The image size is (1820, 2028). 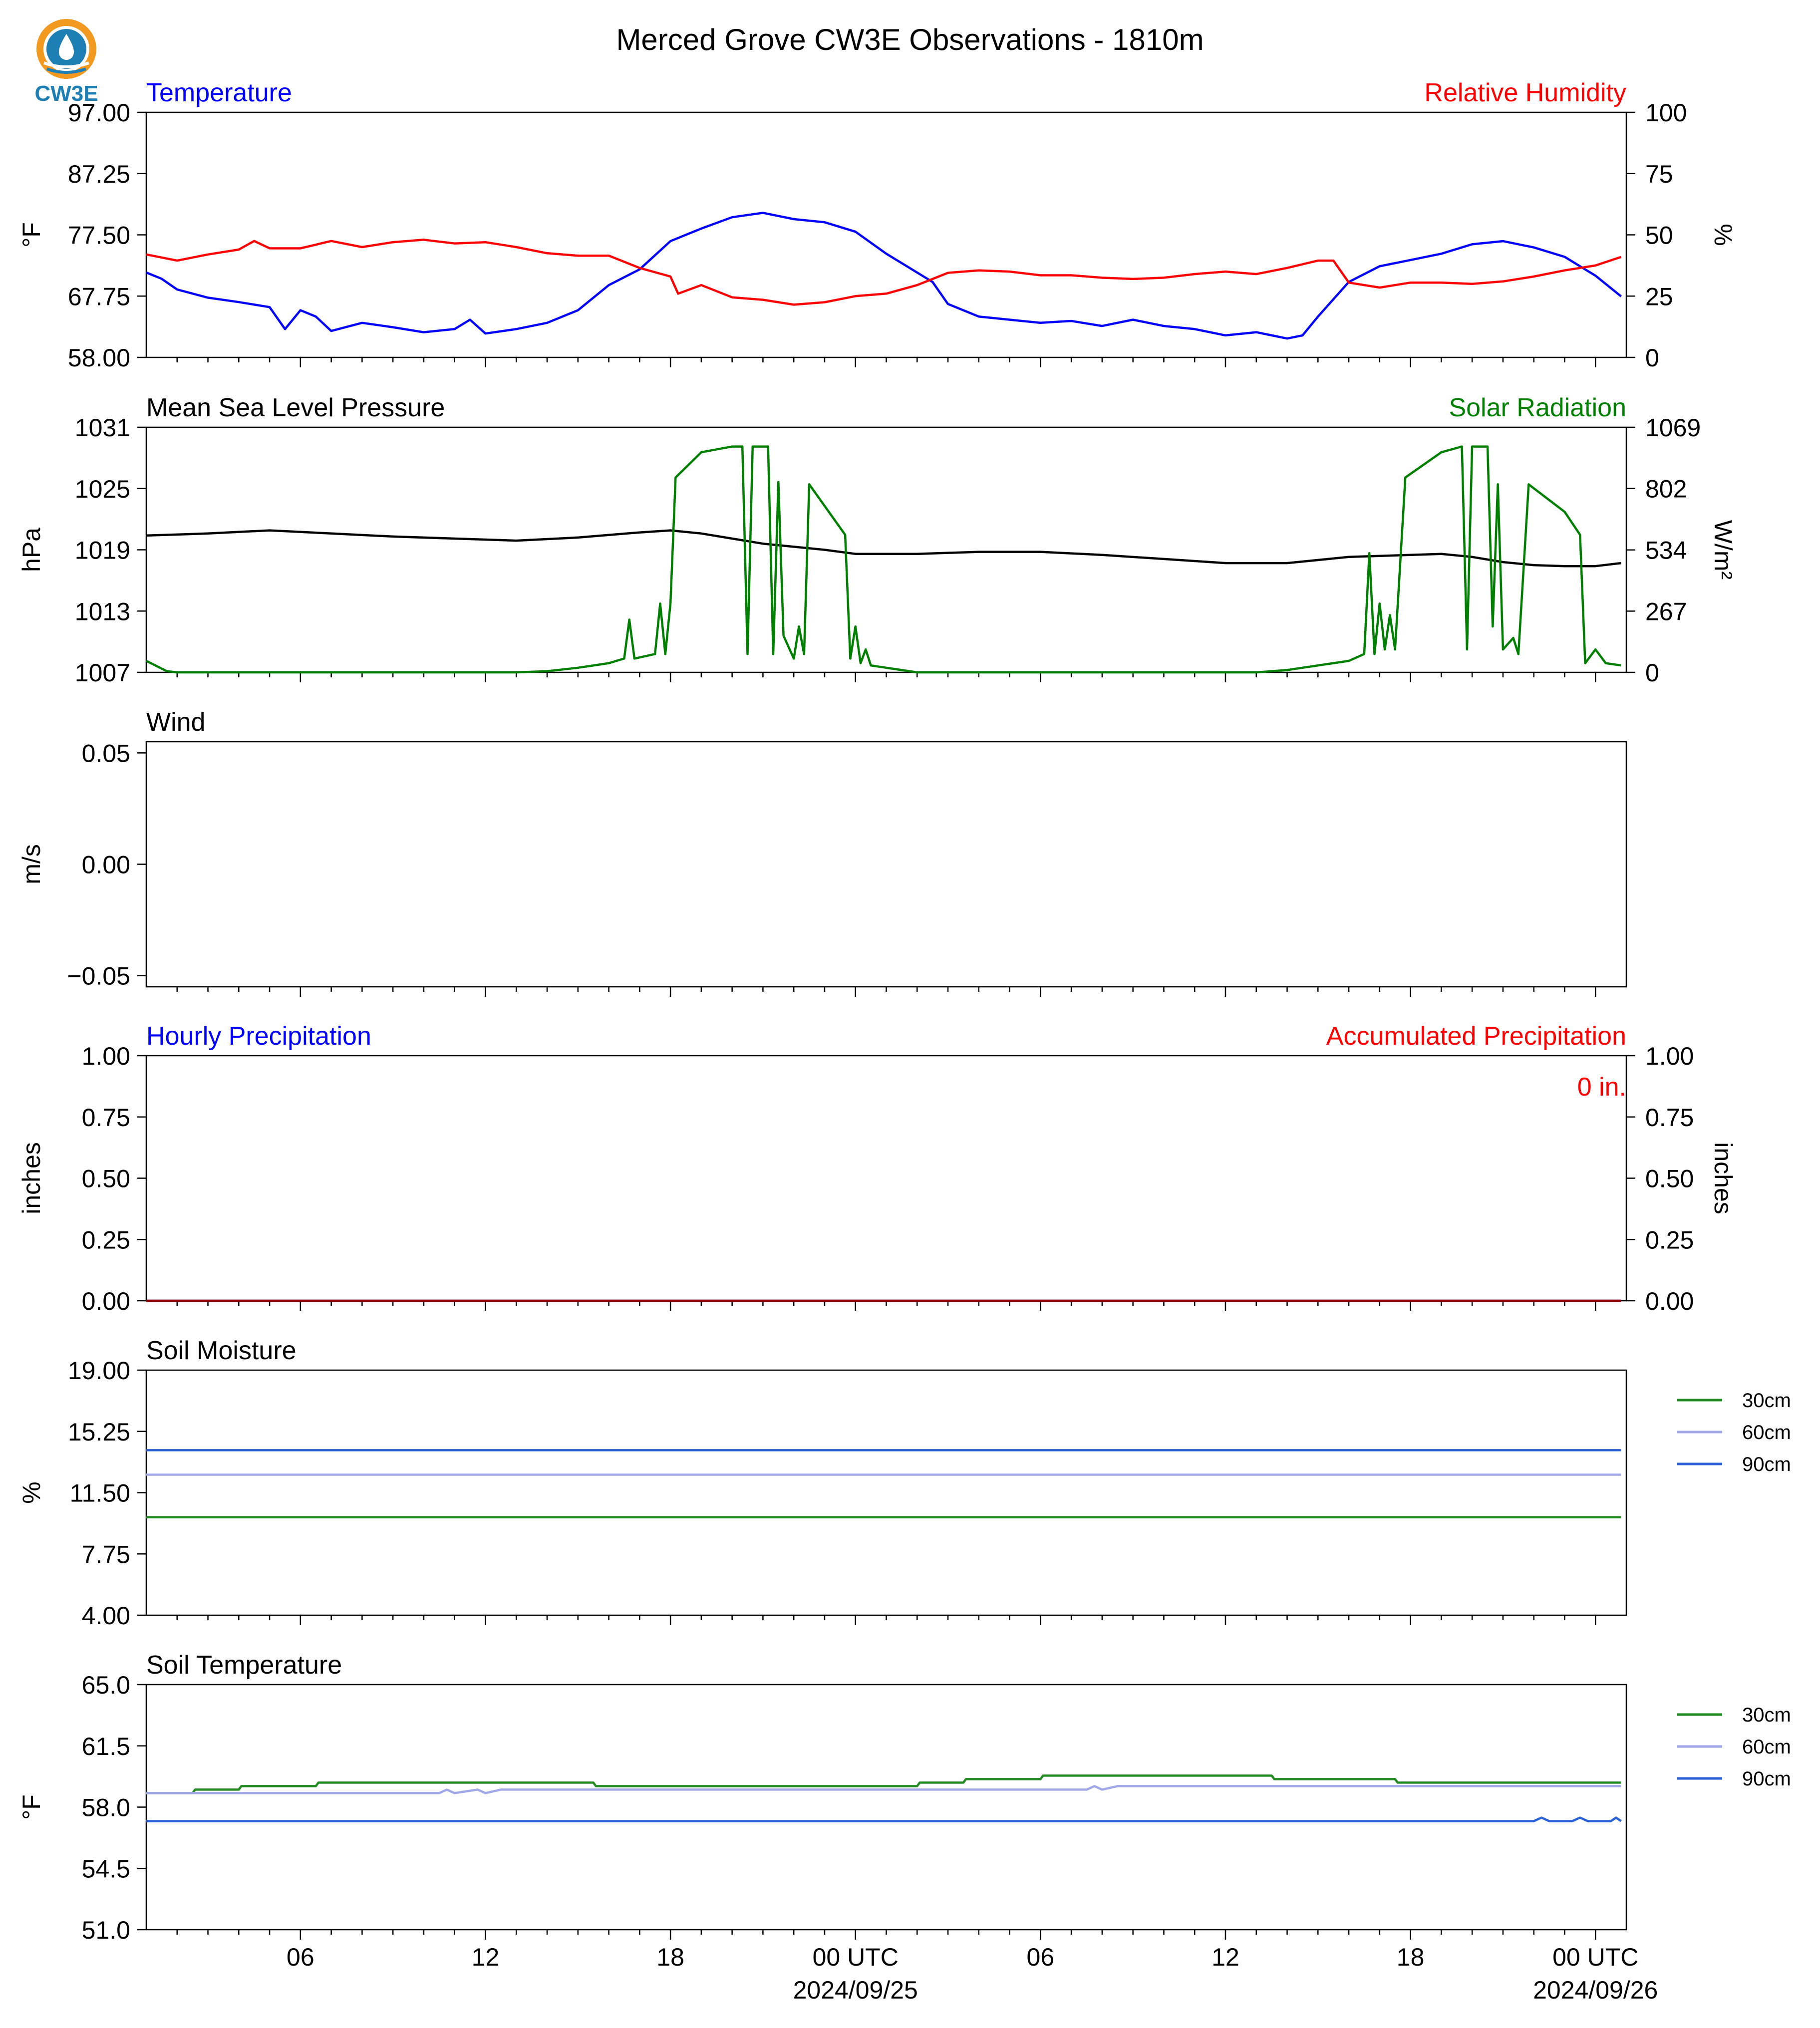 I want to click on series-mean-sea-level-pressure, so click(x=883, y=548).